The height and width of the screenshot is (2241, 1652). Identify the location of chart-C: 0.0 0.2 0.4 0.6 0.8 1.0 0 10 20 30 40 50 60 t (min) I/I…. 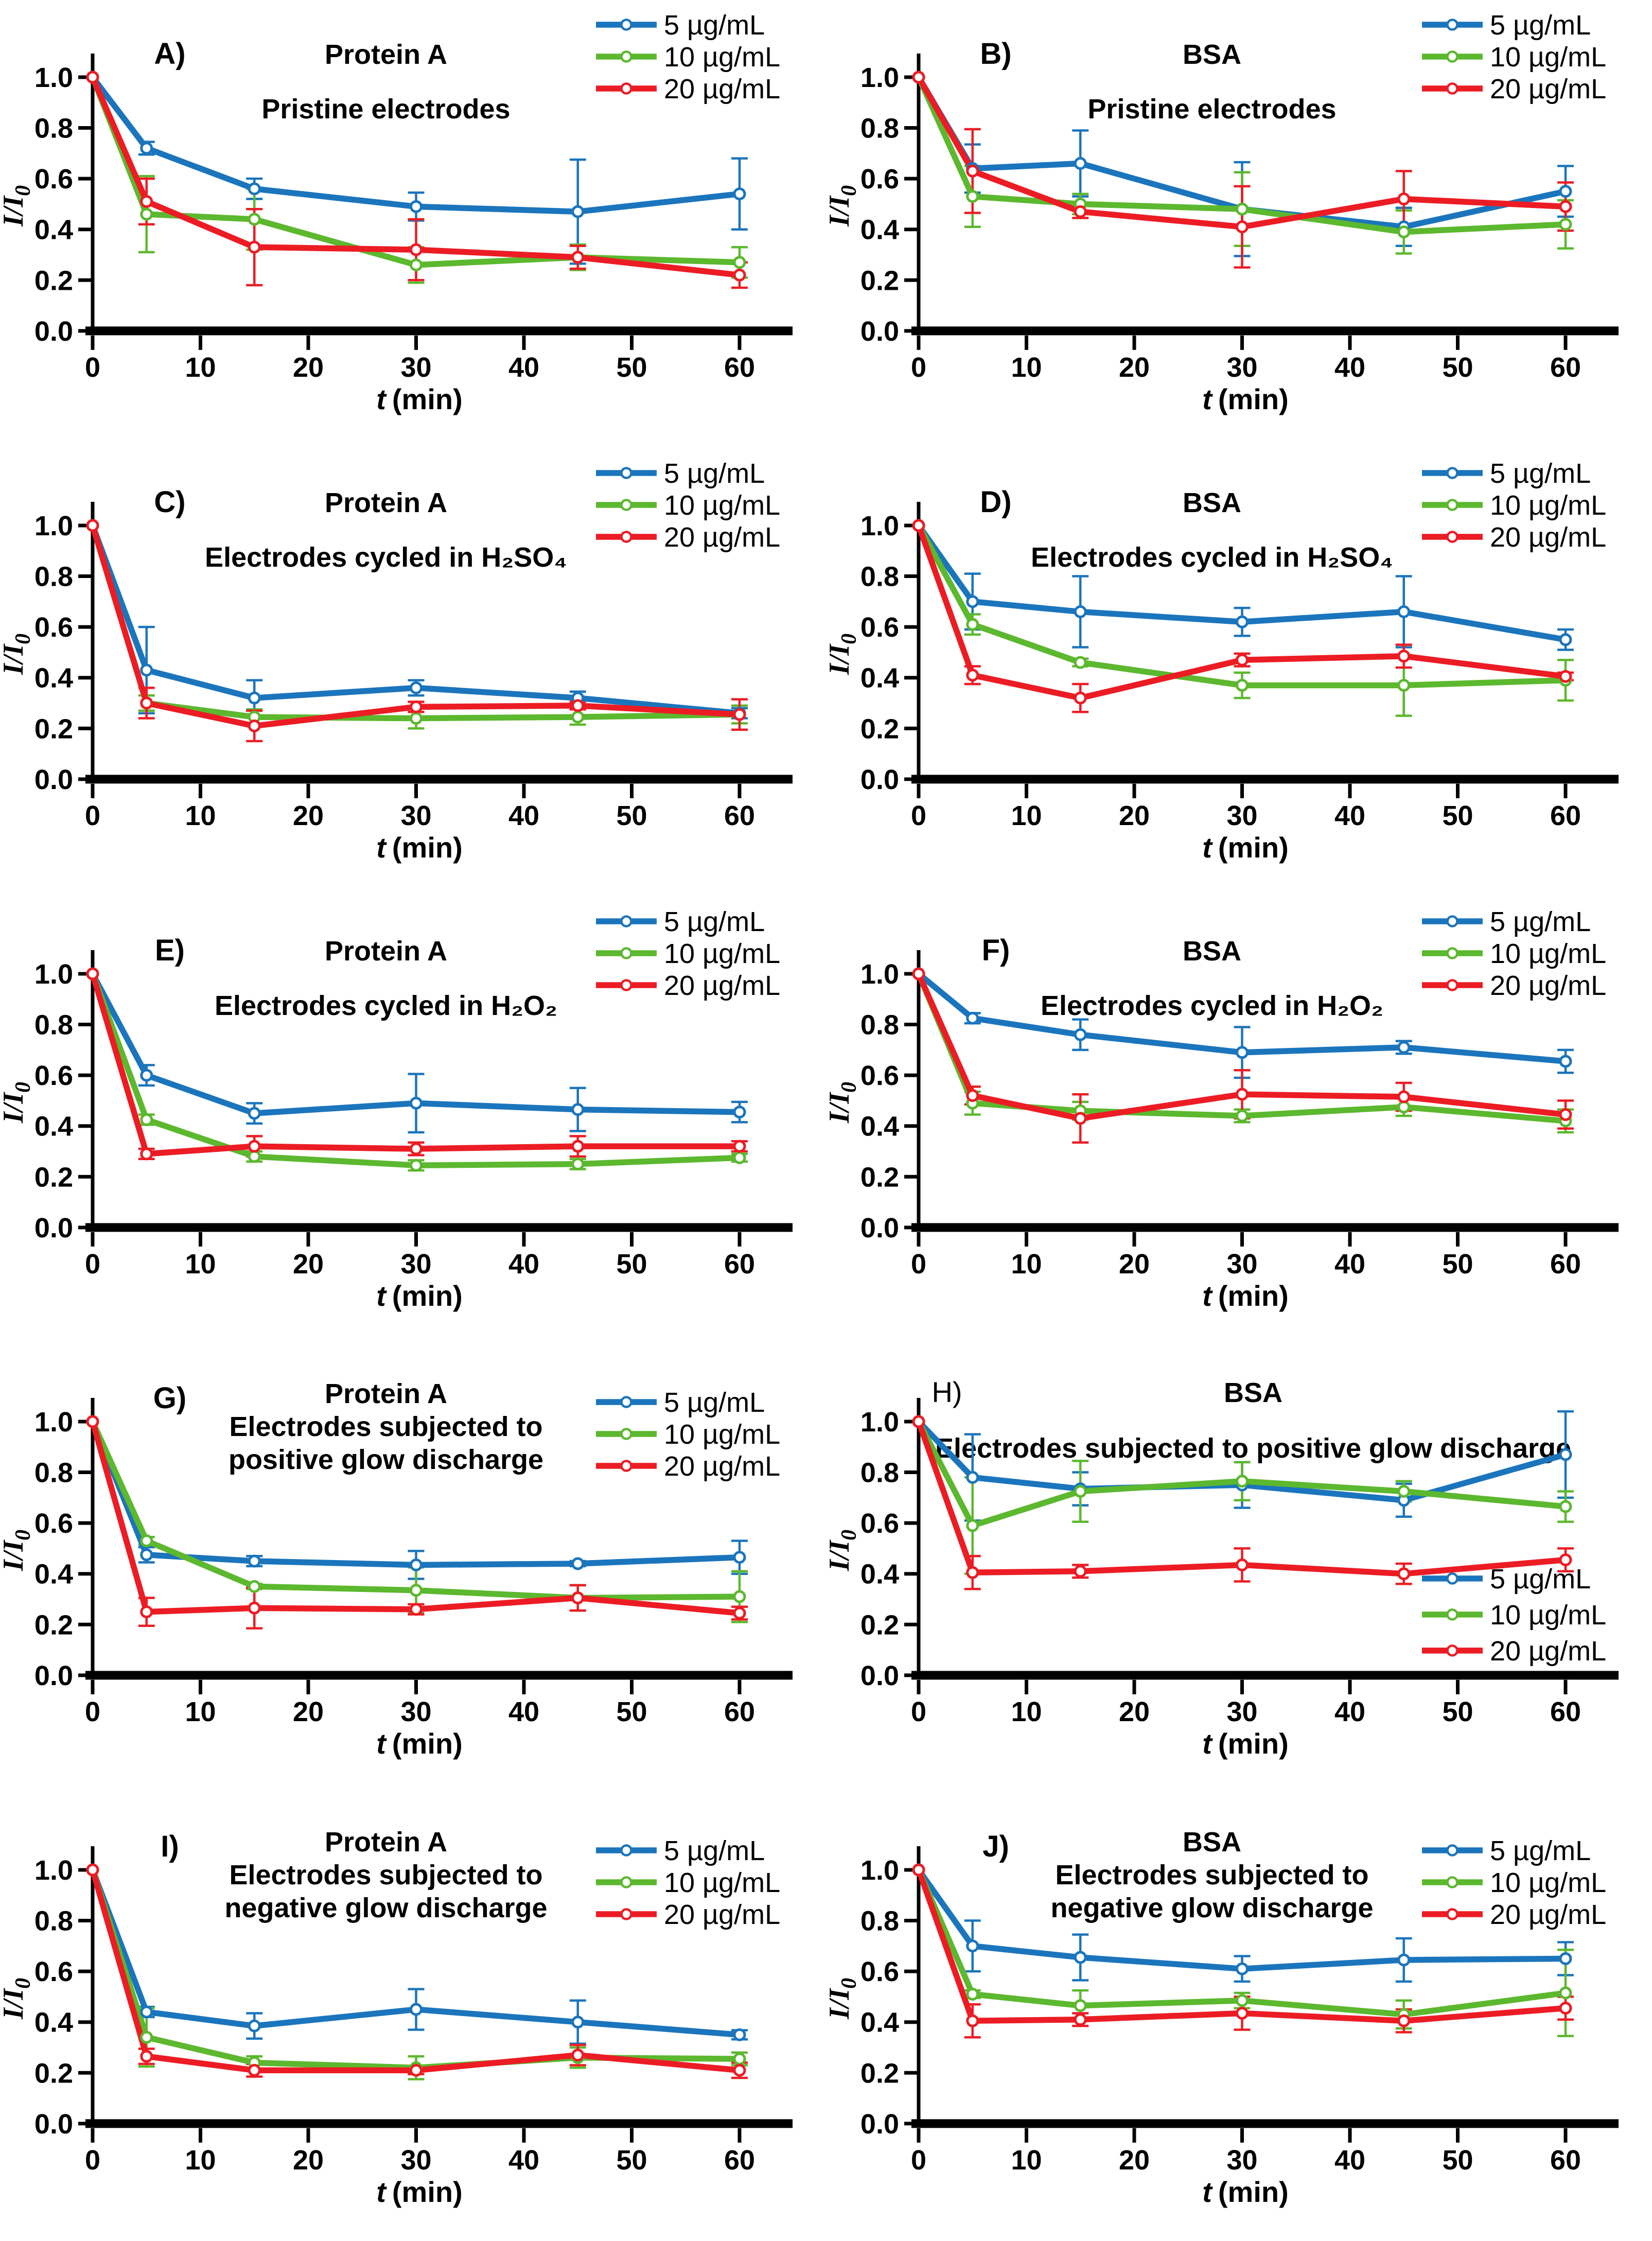
(396, 661).